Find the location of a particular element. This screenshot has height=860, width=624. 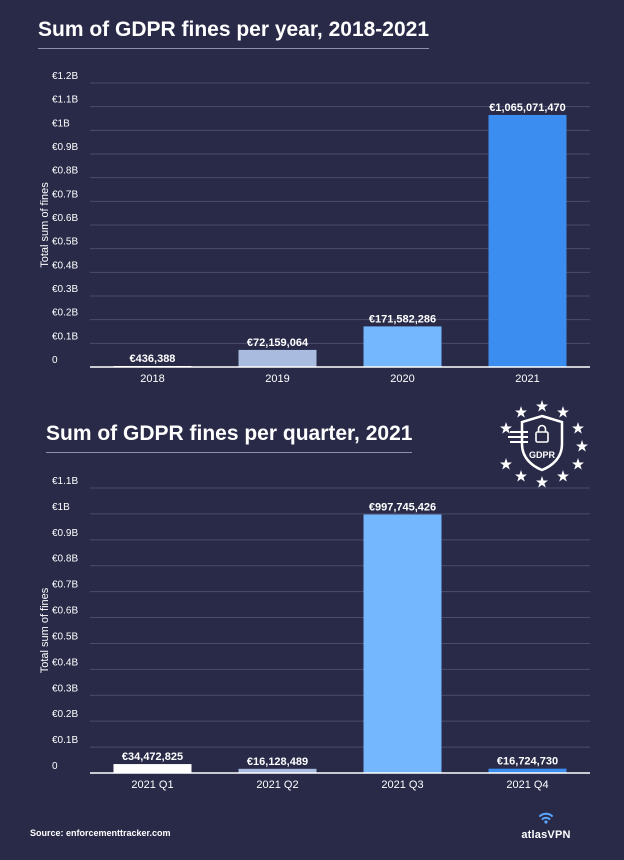

data-label: €1,065,071,470 is located at coordinates (527, 108).